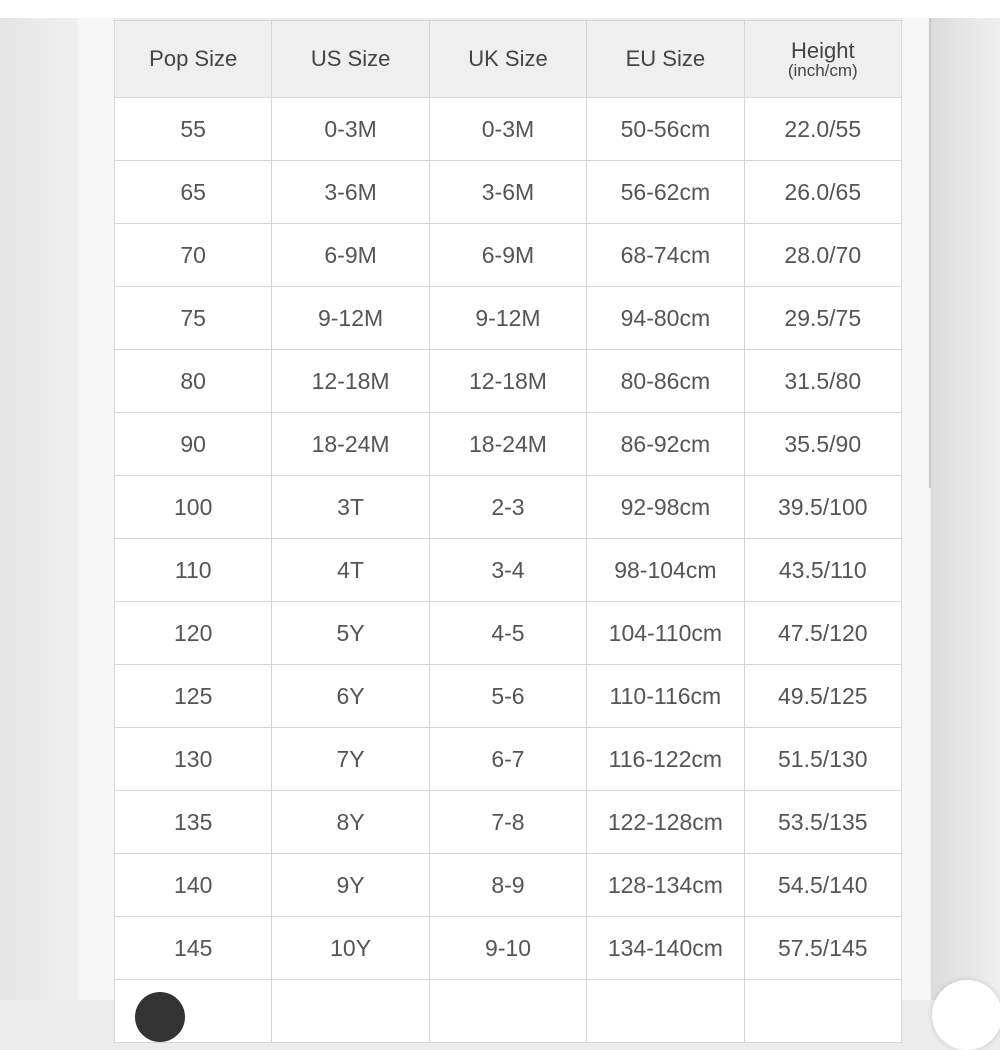 This screenshot has height=1050, width=1000. What do you see at coordinates (193, 759) in the screenshot?
I see `cell-pop-size: 130` at bounding box center [193, 759].